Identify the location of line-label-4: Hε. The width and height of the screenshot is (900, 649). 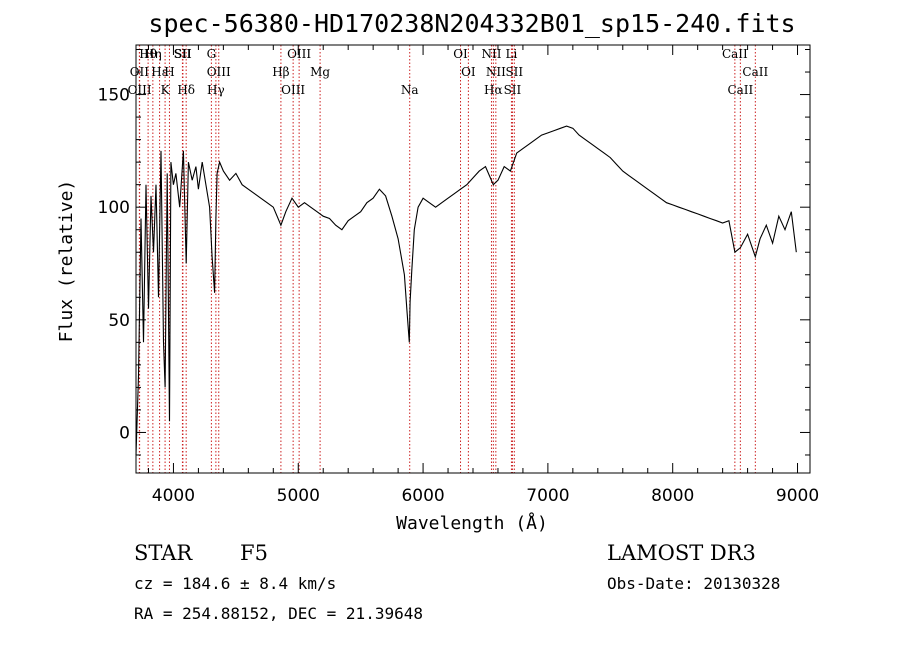
(159, 72).